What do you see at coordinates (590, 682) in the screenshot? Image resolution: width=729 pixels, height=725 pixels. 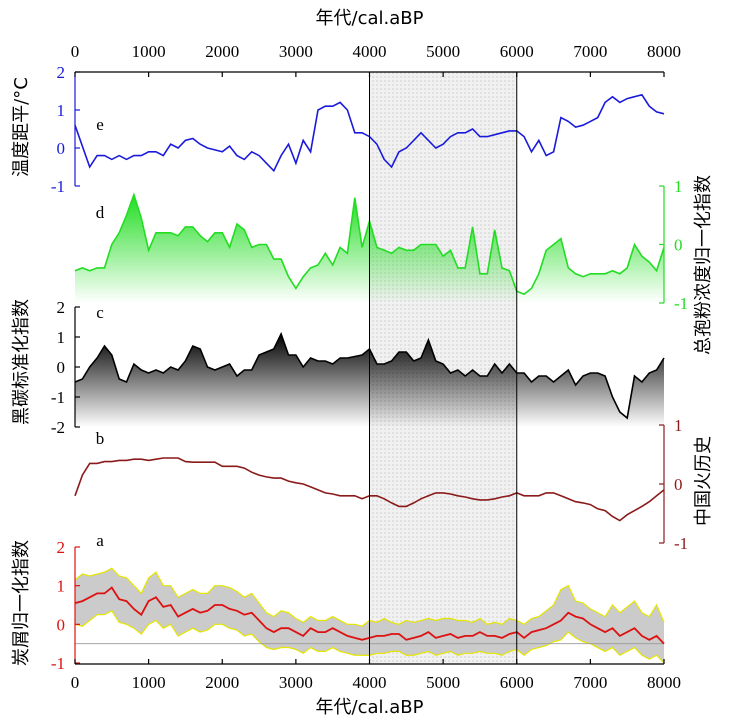 I see `xtick-label-bottom: 7000` at bounding box center [590, 682].